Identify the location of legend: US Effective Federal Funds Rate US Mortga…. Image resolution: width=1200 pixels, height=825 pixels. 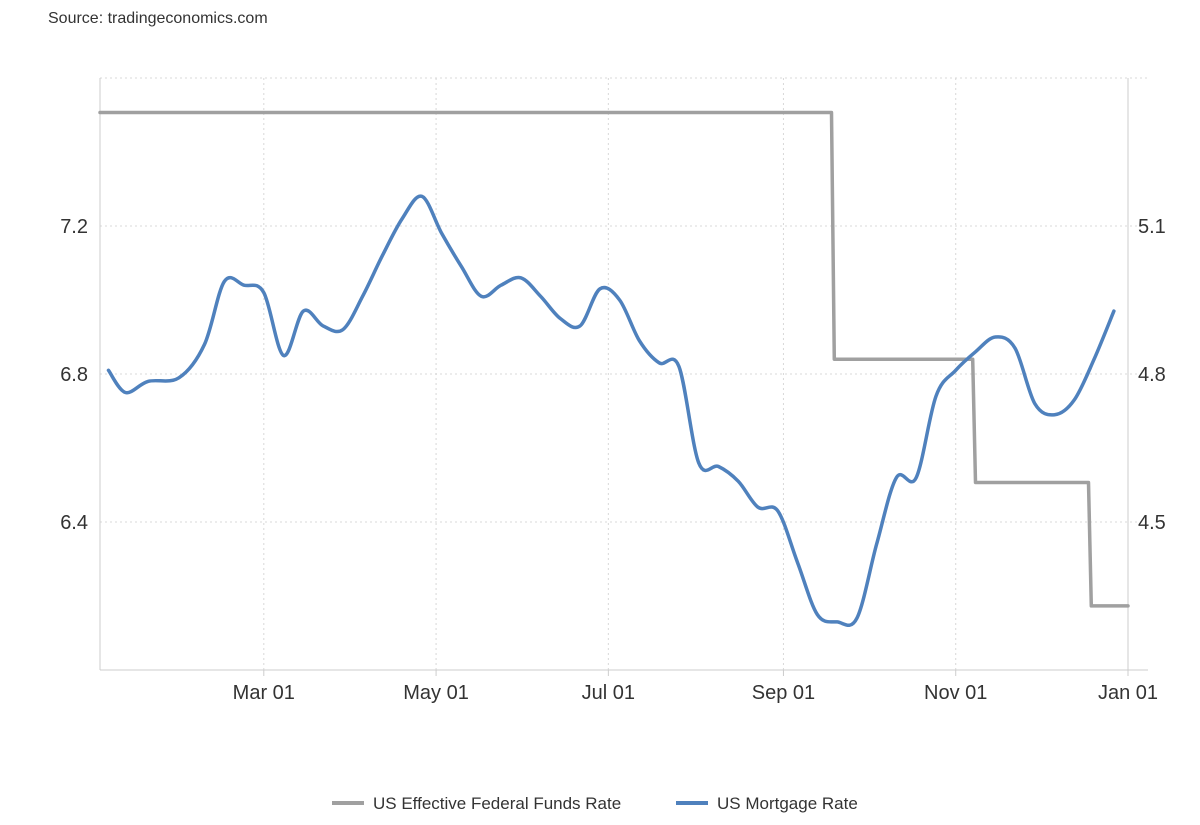
(595, 803).